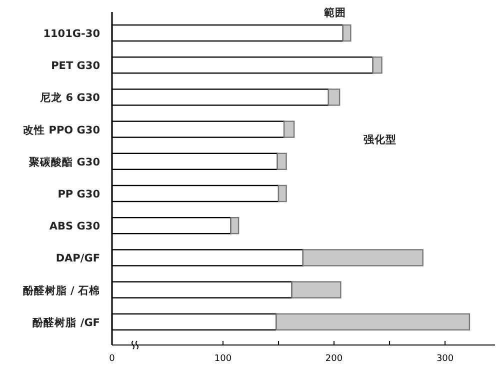 Image resolution: width=500 pixels, height=370 pixels. I want to click on annotation: 範囲, so click(334, 12).